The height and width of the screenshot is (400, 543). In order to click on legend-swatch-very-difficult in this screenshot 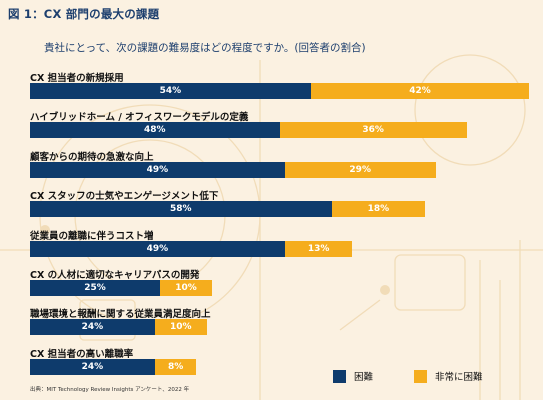, I will do `click(420, 376)`.